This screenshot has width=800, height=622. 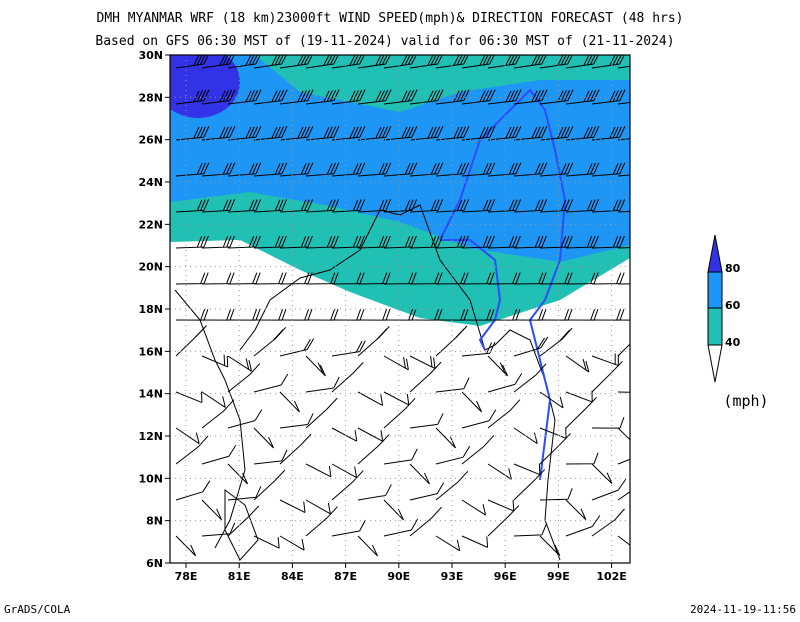 What do you see at coordinates (150, 478) in the screenshot?
I see `lat-label: 10N` at bounding box center [150, 478].